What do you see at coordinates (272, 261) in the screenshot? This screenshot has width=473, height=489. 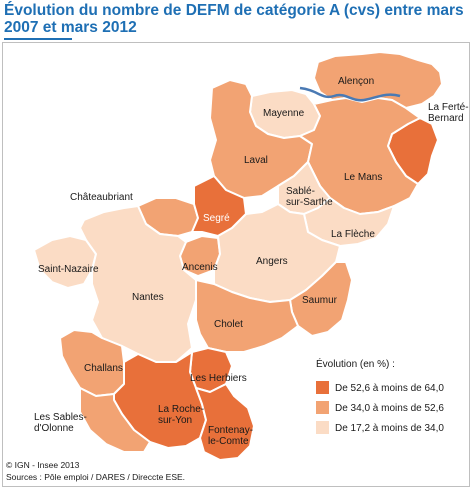 I see `label-angers: Angers` at bounding box center [272, 261].